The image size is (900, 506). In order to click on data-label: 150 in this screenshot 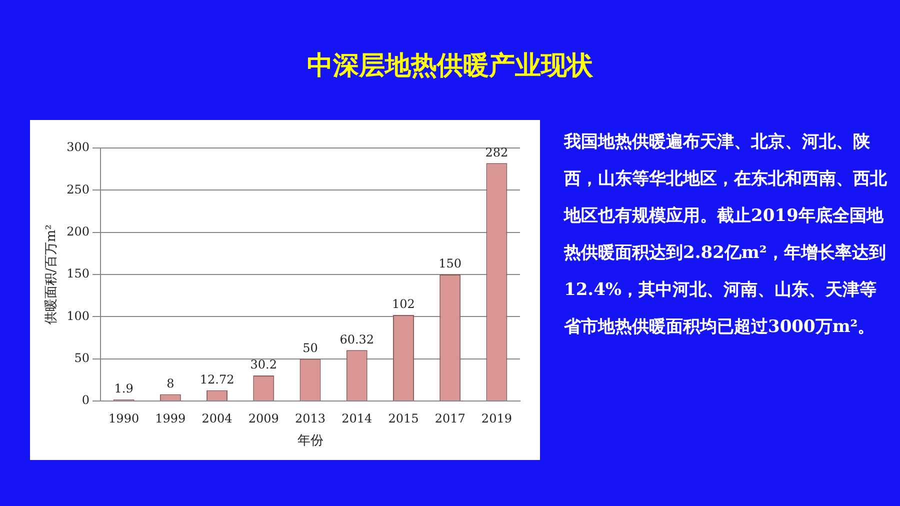, I will do `click(450, 263)`.